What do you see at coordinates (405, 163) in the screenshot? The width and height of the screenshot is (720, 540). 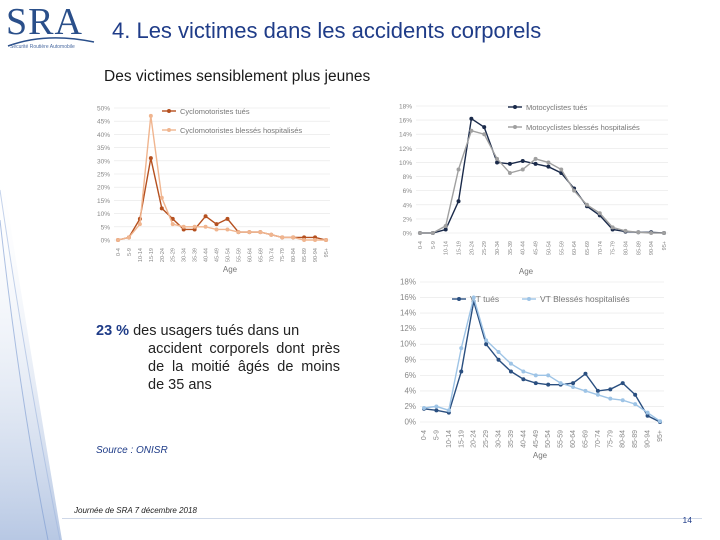 I see `y-tick-label: 10%` at bounding box center [405, 163].